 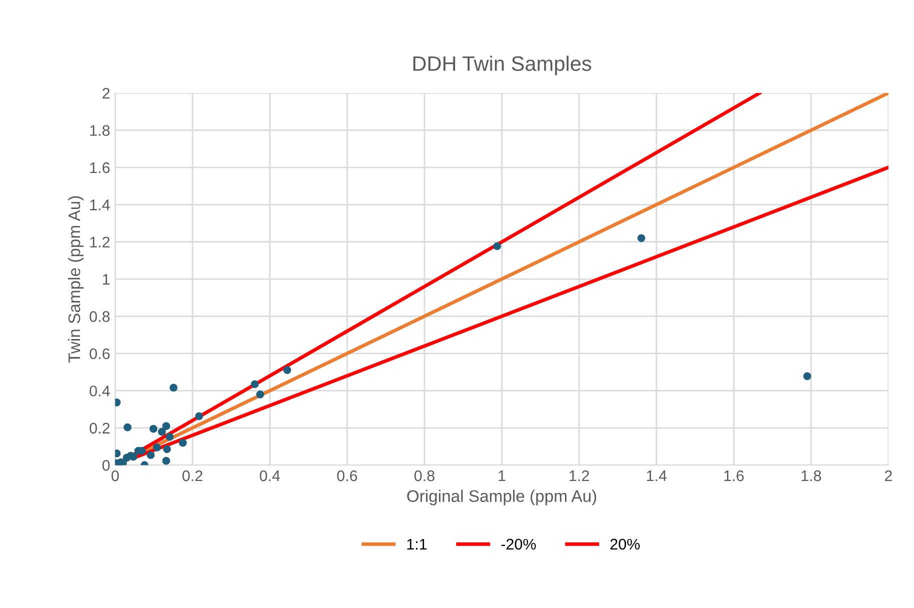 I want to click on y-tick-label: 0.8, so click(x=100, y=316).